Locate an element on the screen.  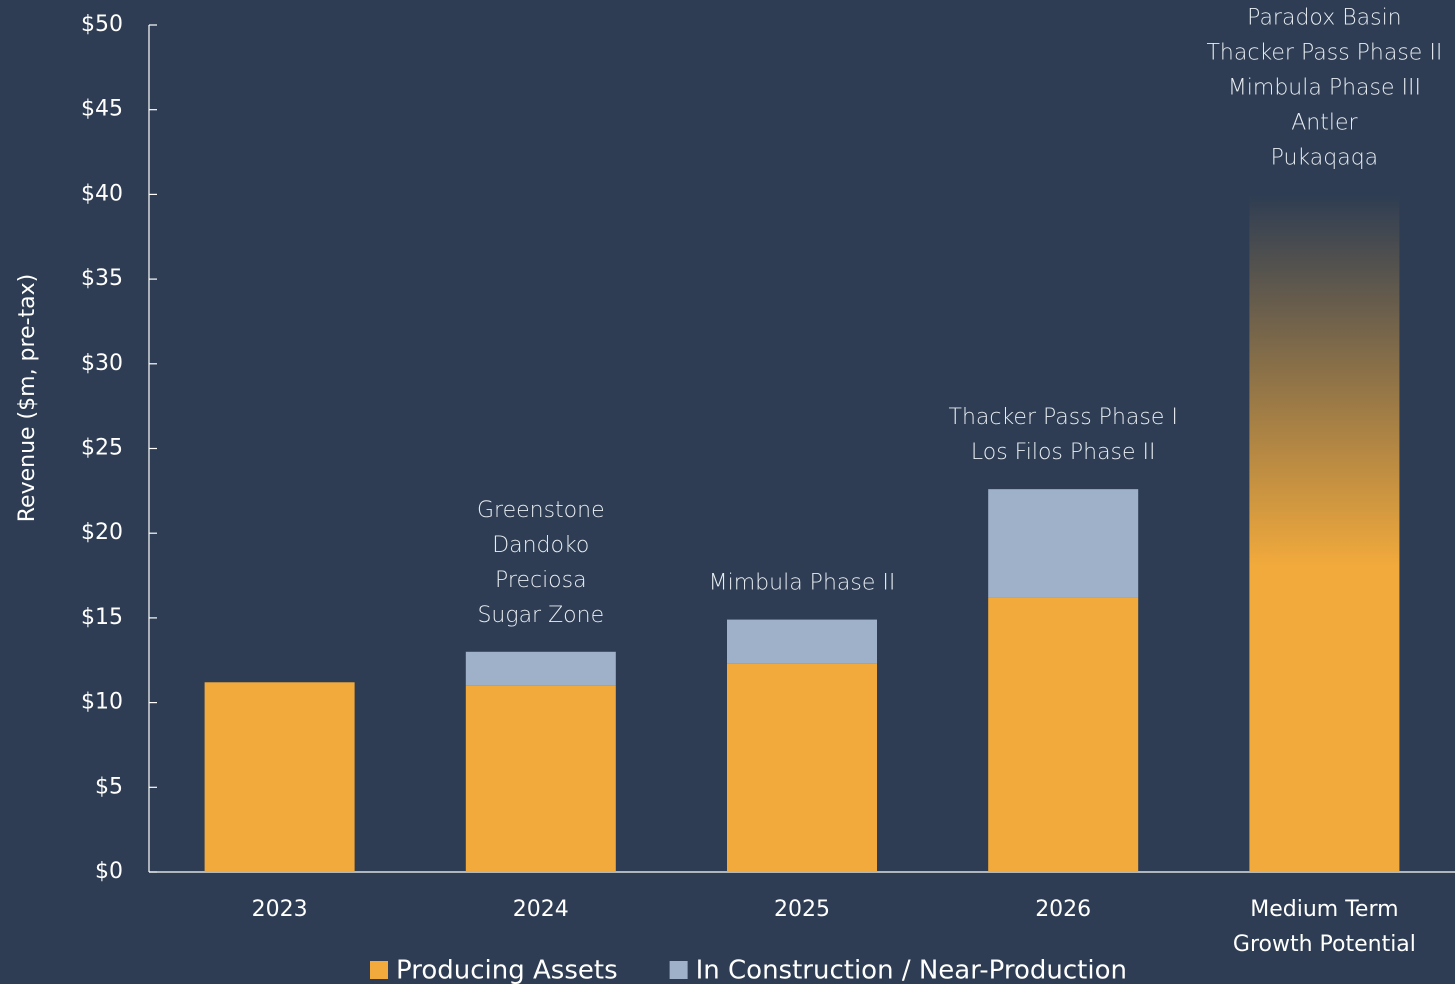
y-tick-label: $45 is located at coordinates (102, 109).